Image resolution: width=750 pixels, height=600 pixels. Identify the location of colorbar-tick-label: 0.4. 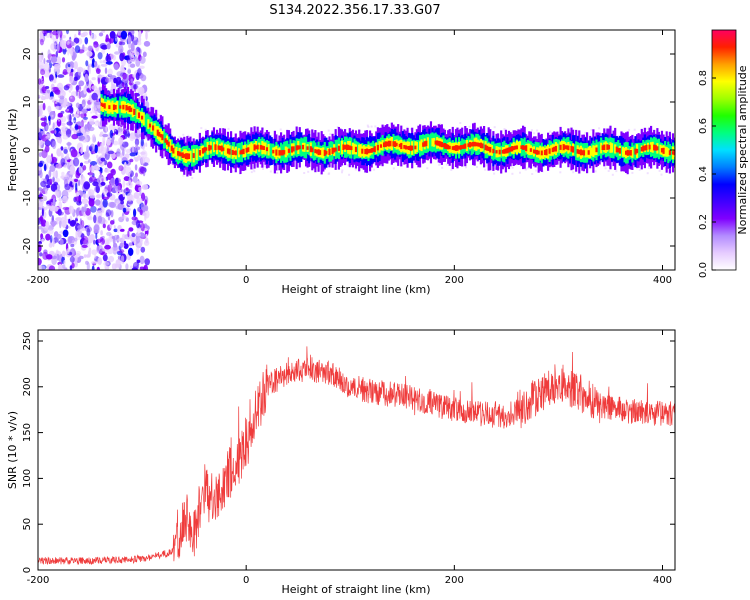
(703, 174).